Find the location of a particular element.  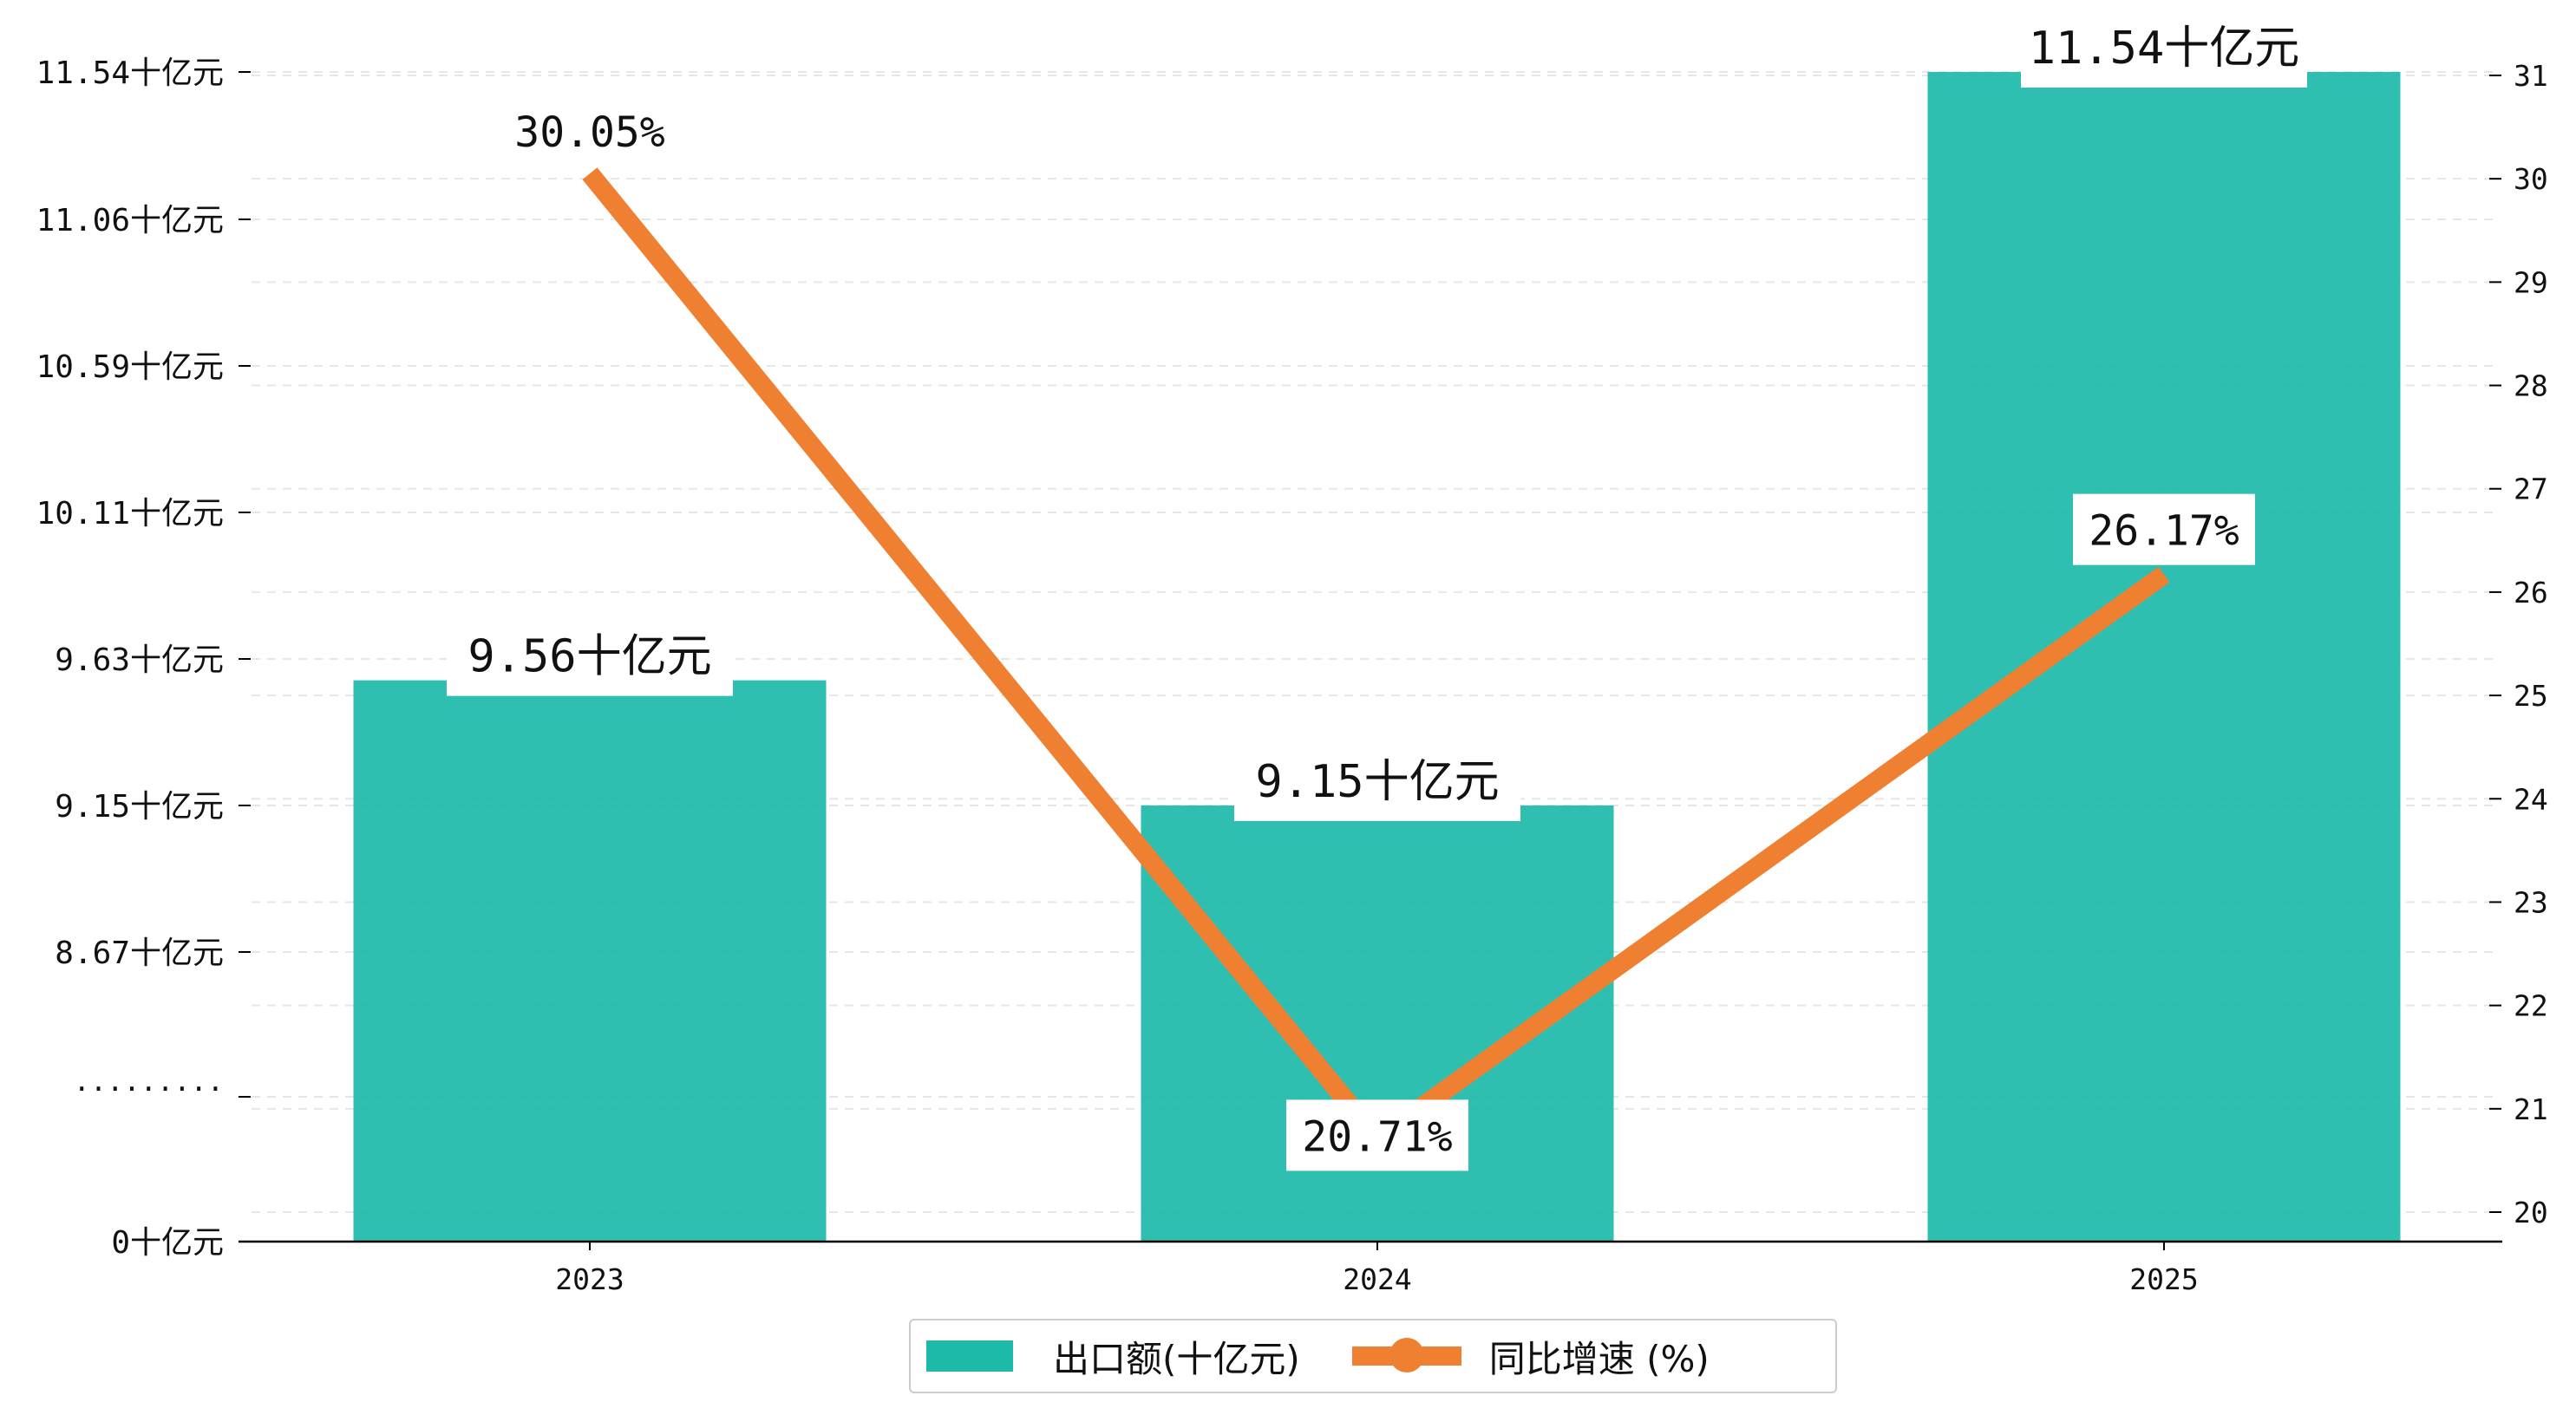

legend: 出口额(十亿元) 同比增速 (%) is located at coordinates (1373, 1356).